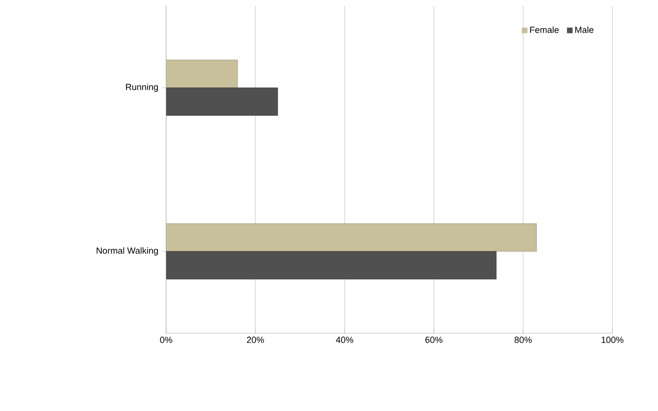 This screenshot has width=658, height=411. I want to click on y-tick-label: Normal Walking, so click(127, 251).